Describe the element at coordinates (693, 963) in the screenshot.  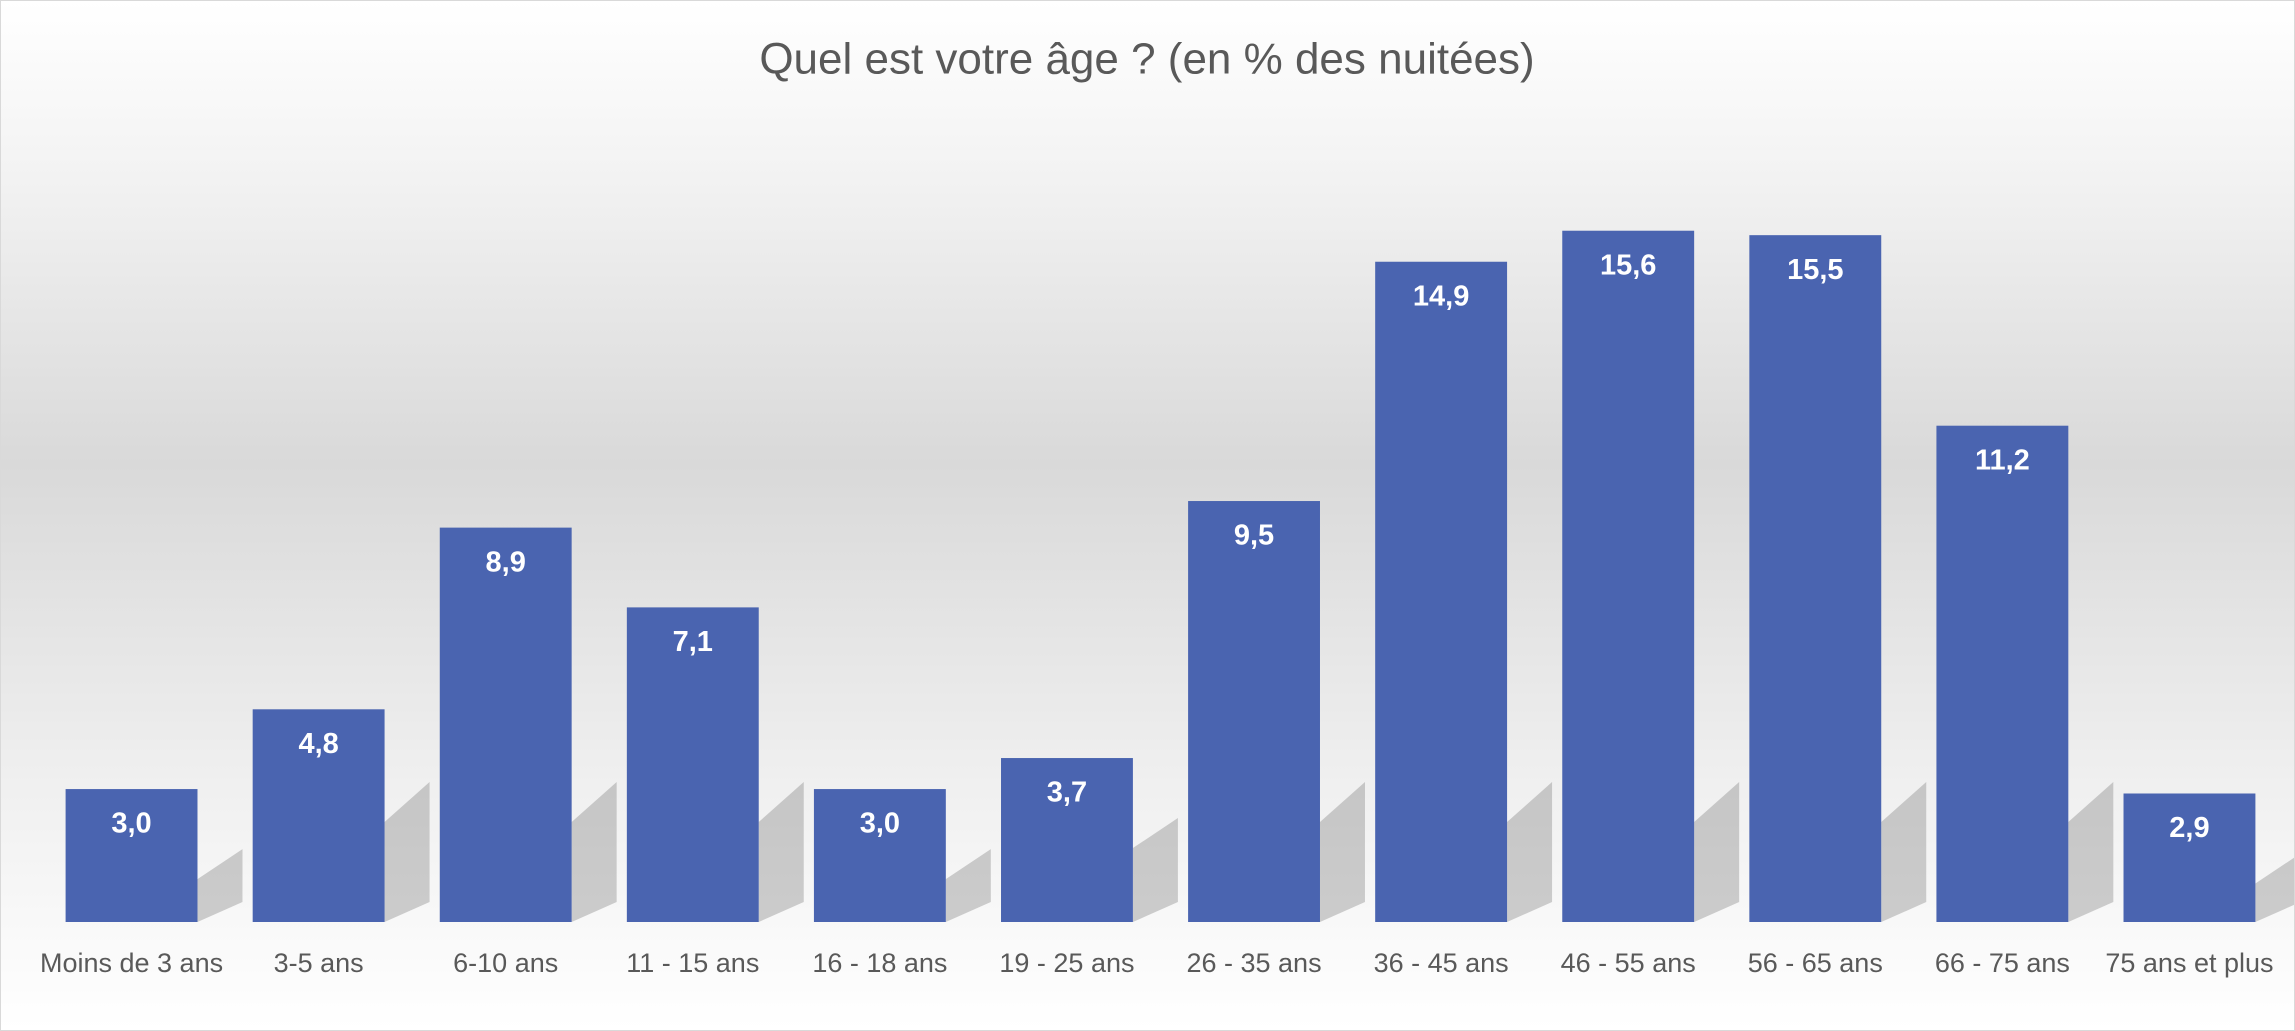
I see `x-tick-label: 11 - 15 ans` at that location.